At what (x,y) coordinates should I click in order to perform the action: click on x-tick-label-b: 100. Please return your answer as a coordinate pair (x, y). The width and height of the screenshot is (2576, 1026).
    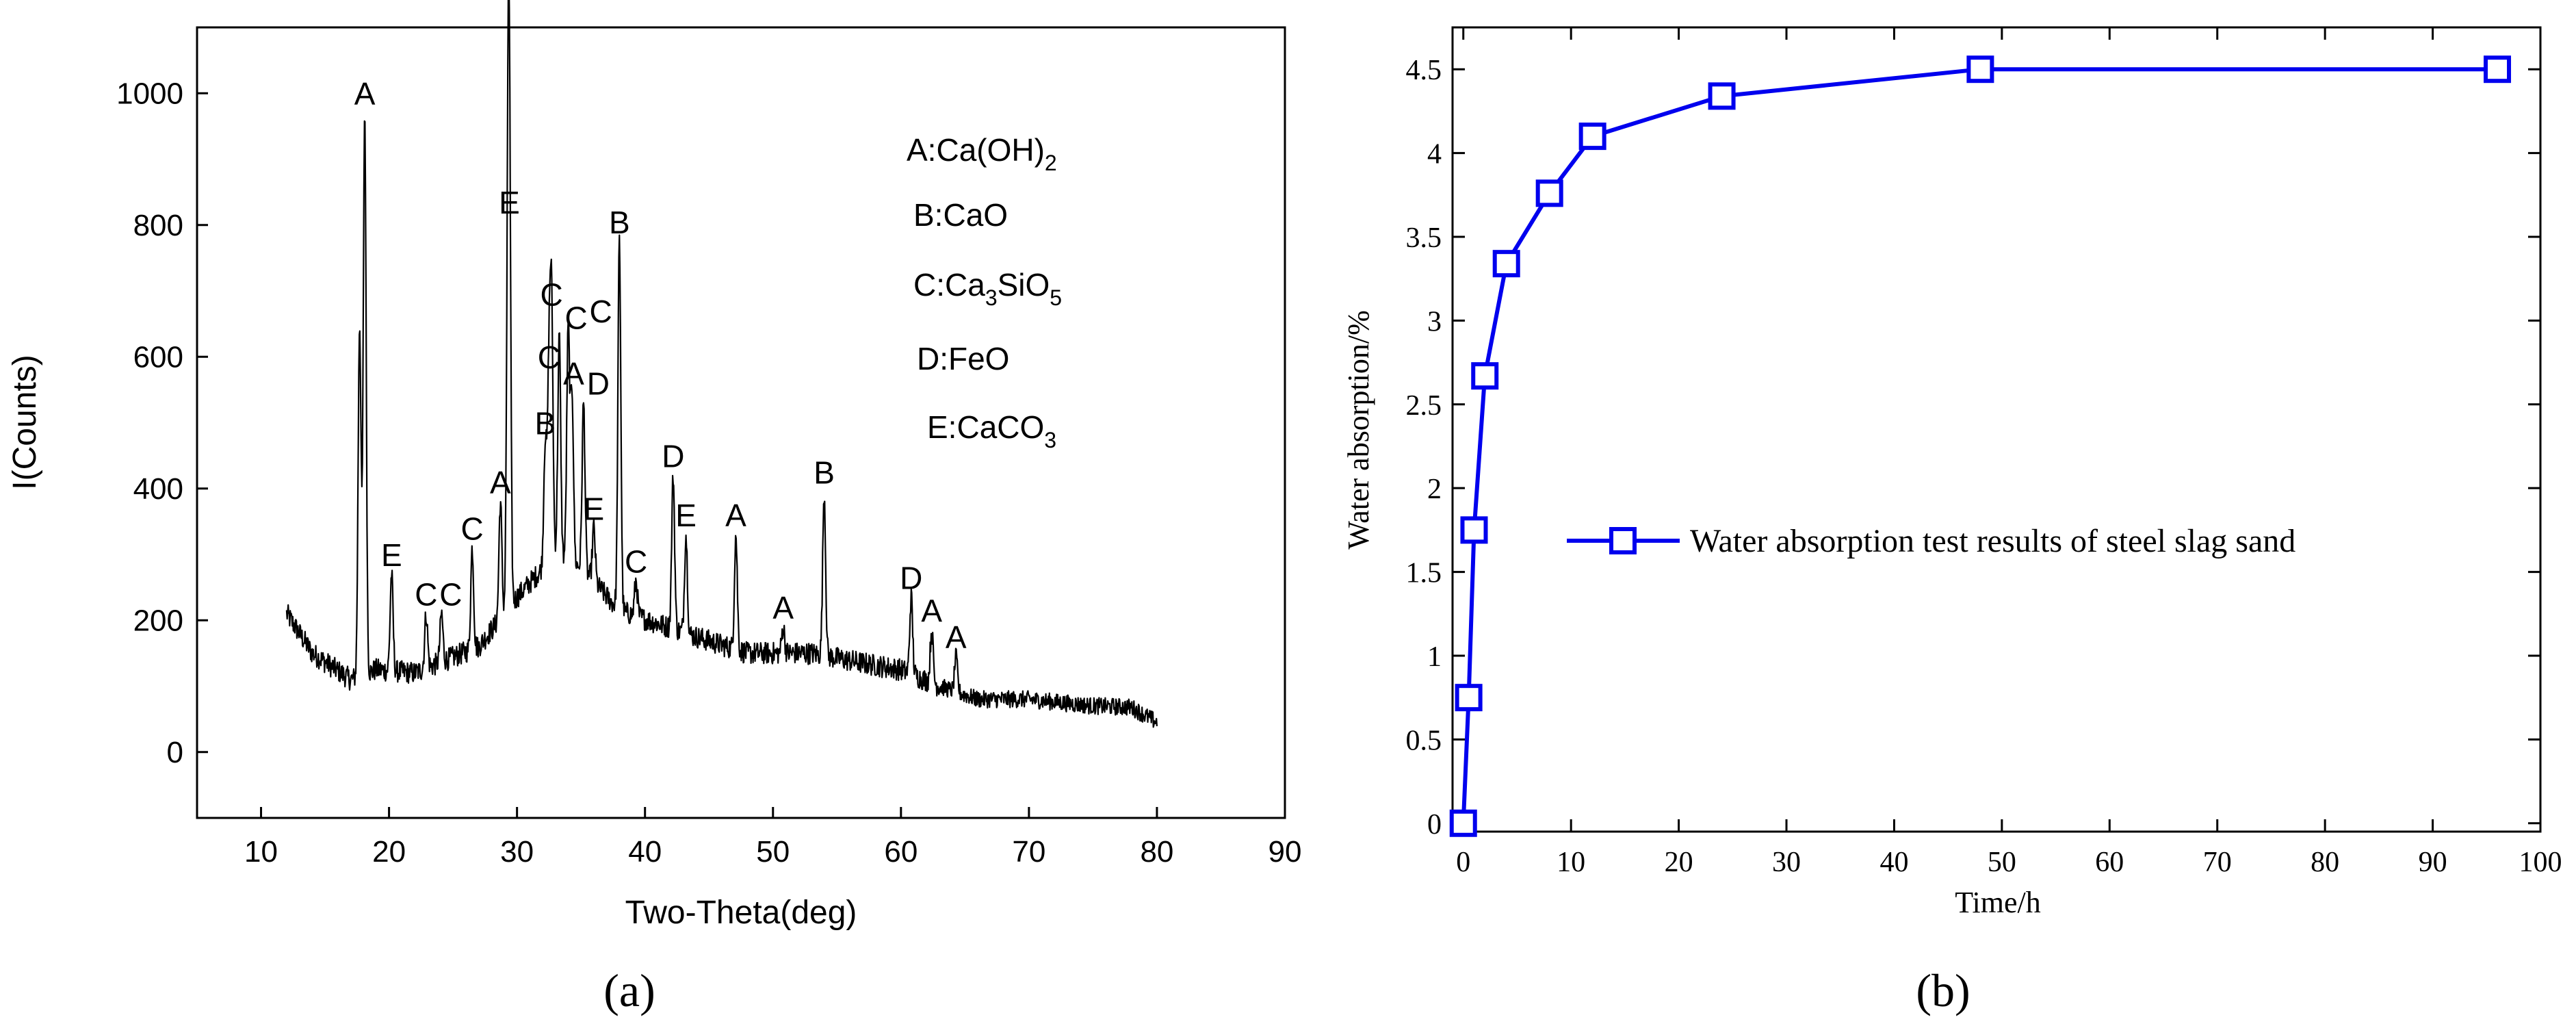
    Looking at the image, I should click on (2540, 862).